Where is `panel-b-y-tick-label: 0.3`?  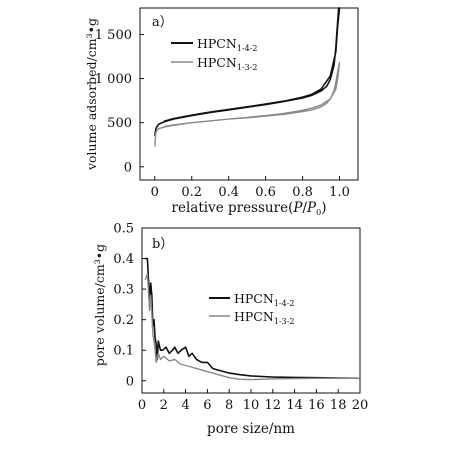 panel-b-y-tick-label: 0.3 is located at coordinates (123, 290).